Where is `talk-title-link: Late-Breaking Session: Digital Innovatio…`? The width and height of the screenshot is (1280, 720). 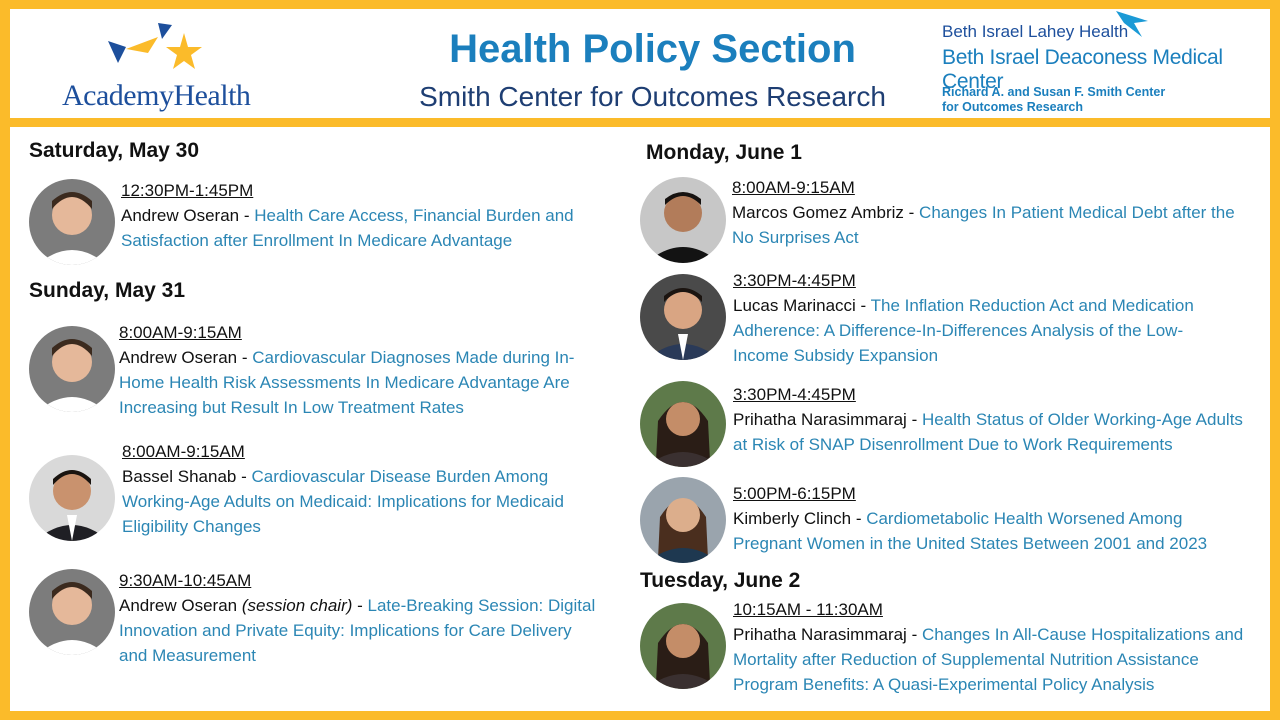
talk-title-link: Late-Breaking Session: Digital Innovatio… is located at coordinates (357, 630).